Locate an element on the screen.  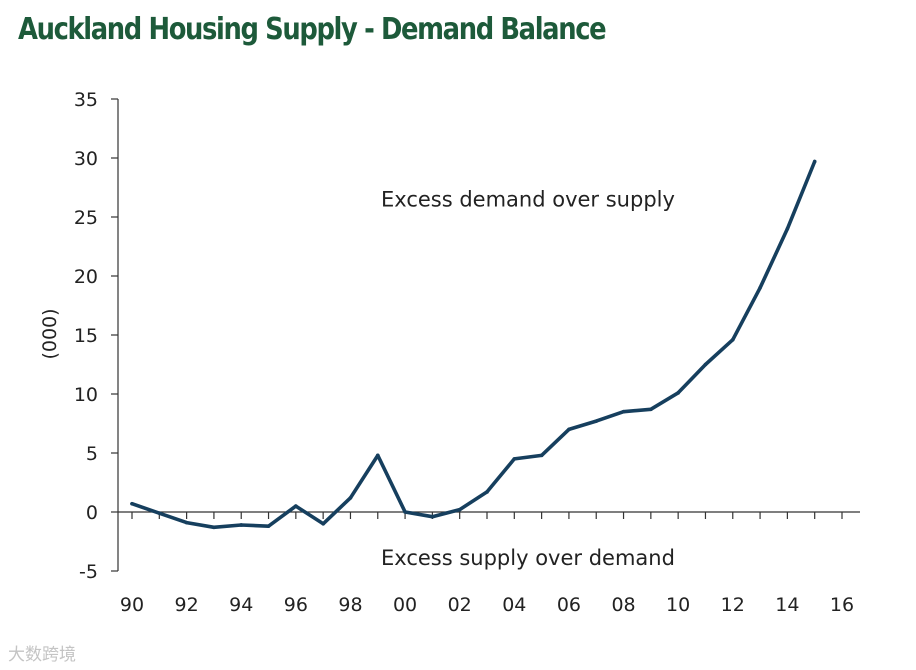
chart-title: Auckland Housing Supply - Demand Balance is located at coordinates (312, 29).